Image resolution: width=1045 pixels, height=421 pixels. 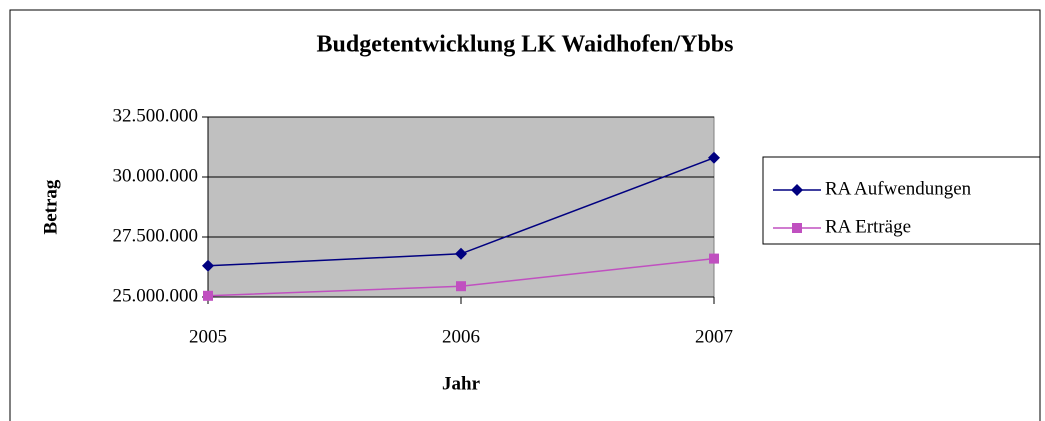 What do you see at coordinates (208, 336) in the screenshot?
I see `x-tick-label: 2005` at bounding box center [208, 336].